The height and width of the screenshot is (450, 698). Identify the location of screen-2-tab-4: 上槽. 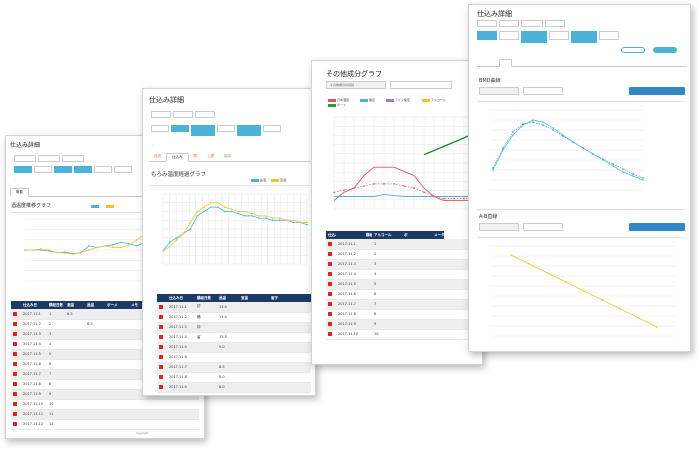
(210, 156).